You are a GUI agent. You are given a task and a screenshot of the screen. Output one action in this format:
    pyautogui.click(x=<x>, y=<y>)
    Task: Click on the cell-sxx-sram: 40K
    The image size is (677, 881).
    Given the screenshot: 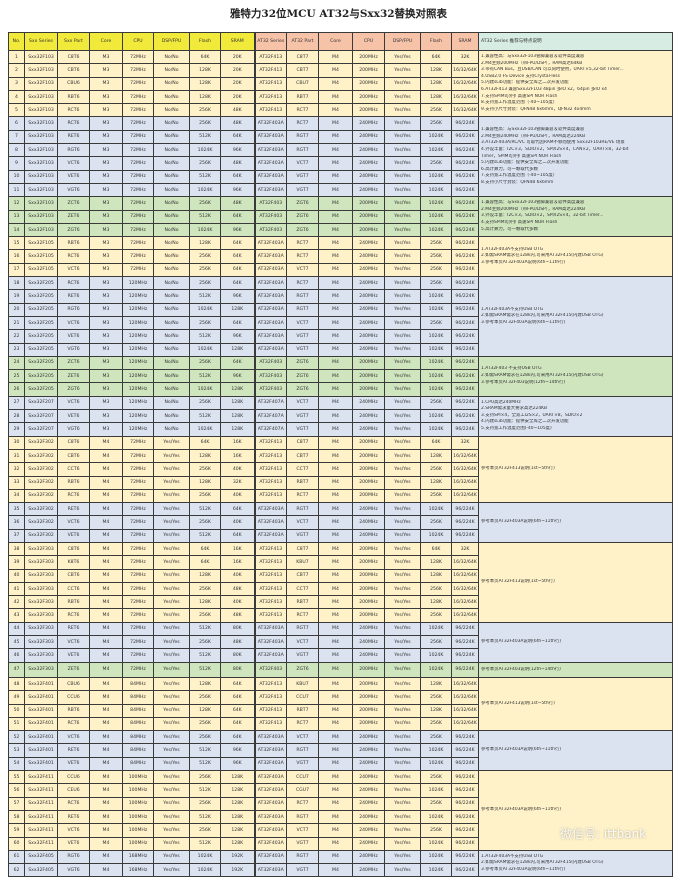 What is the action you would take?
    pyautogui.click(x=237, y=469)
    